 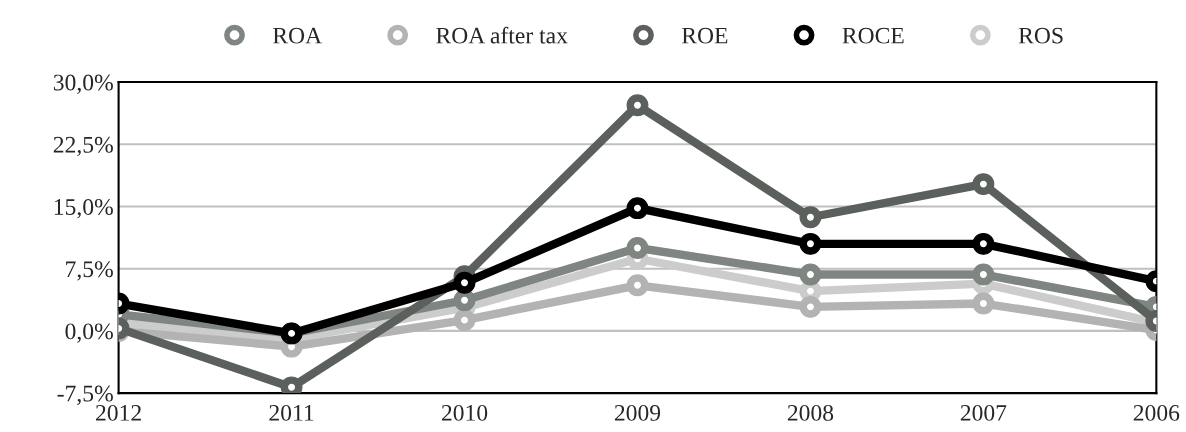 I want to click on x-tick-label: 2008, so click(x=810, y=412).